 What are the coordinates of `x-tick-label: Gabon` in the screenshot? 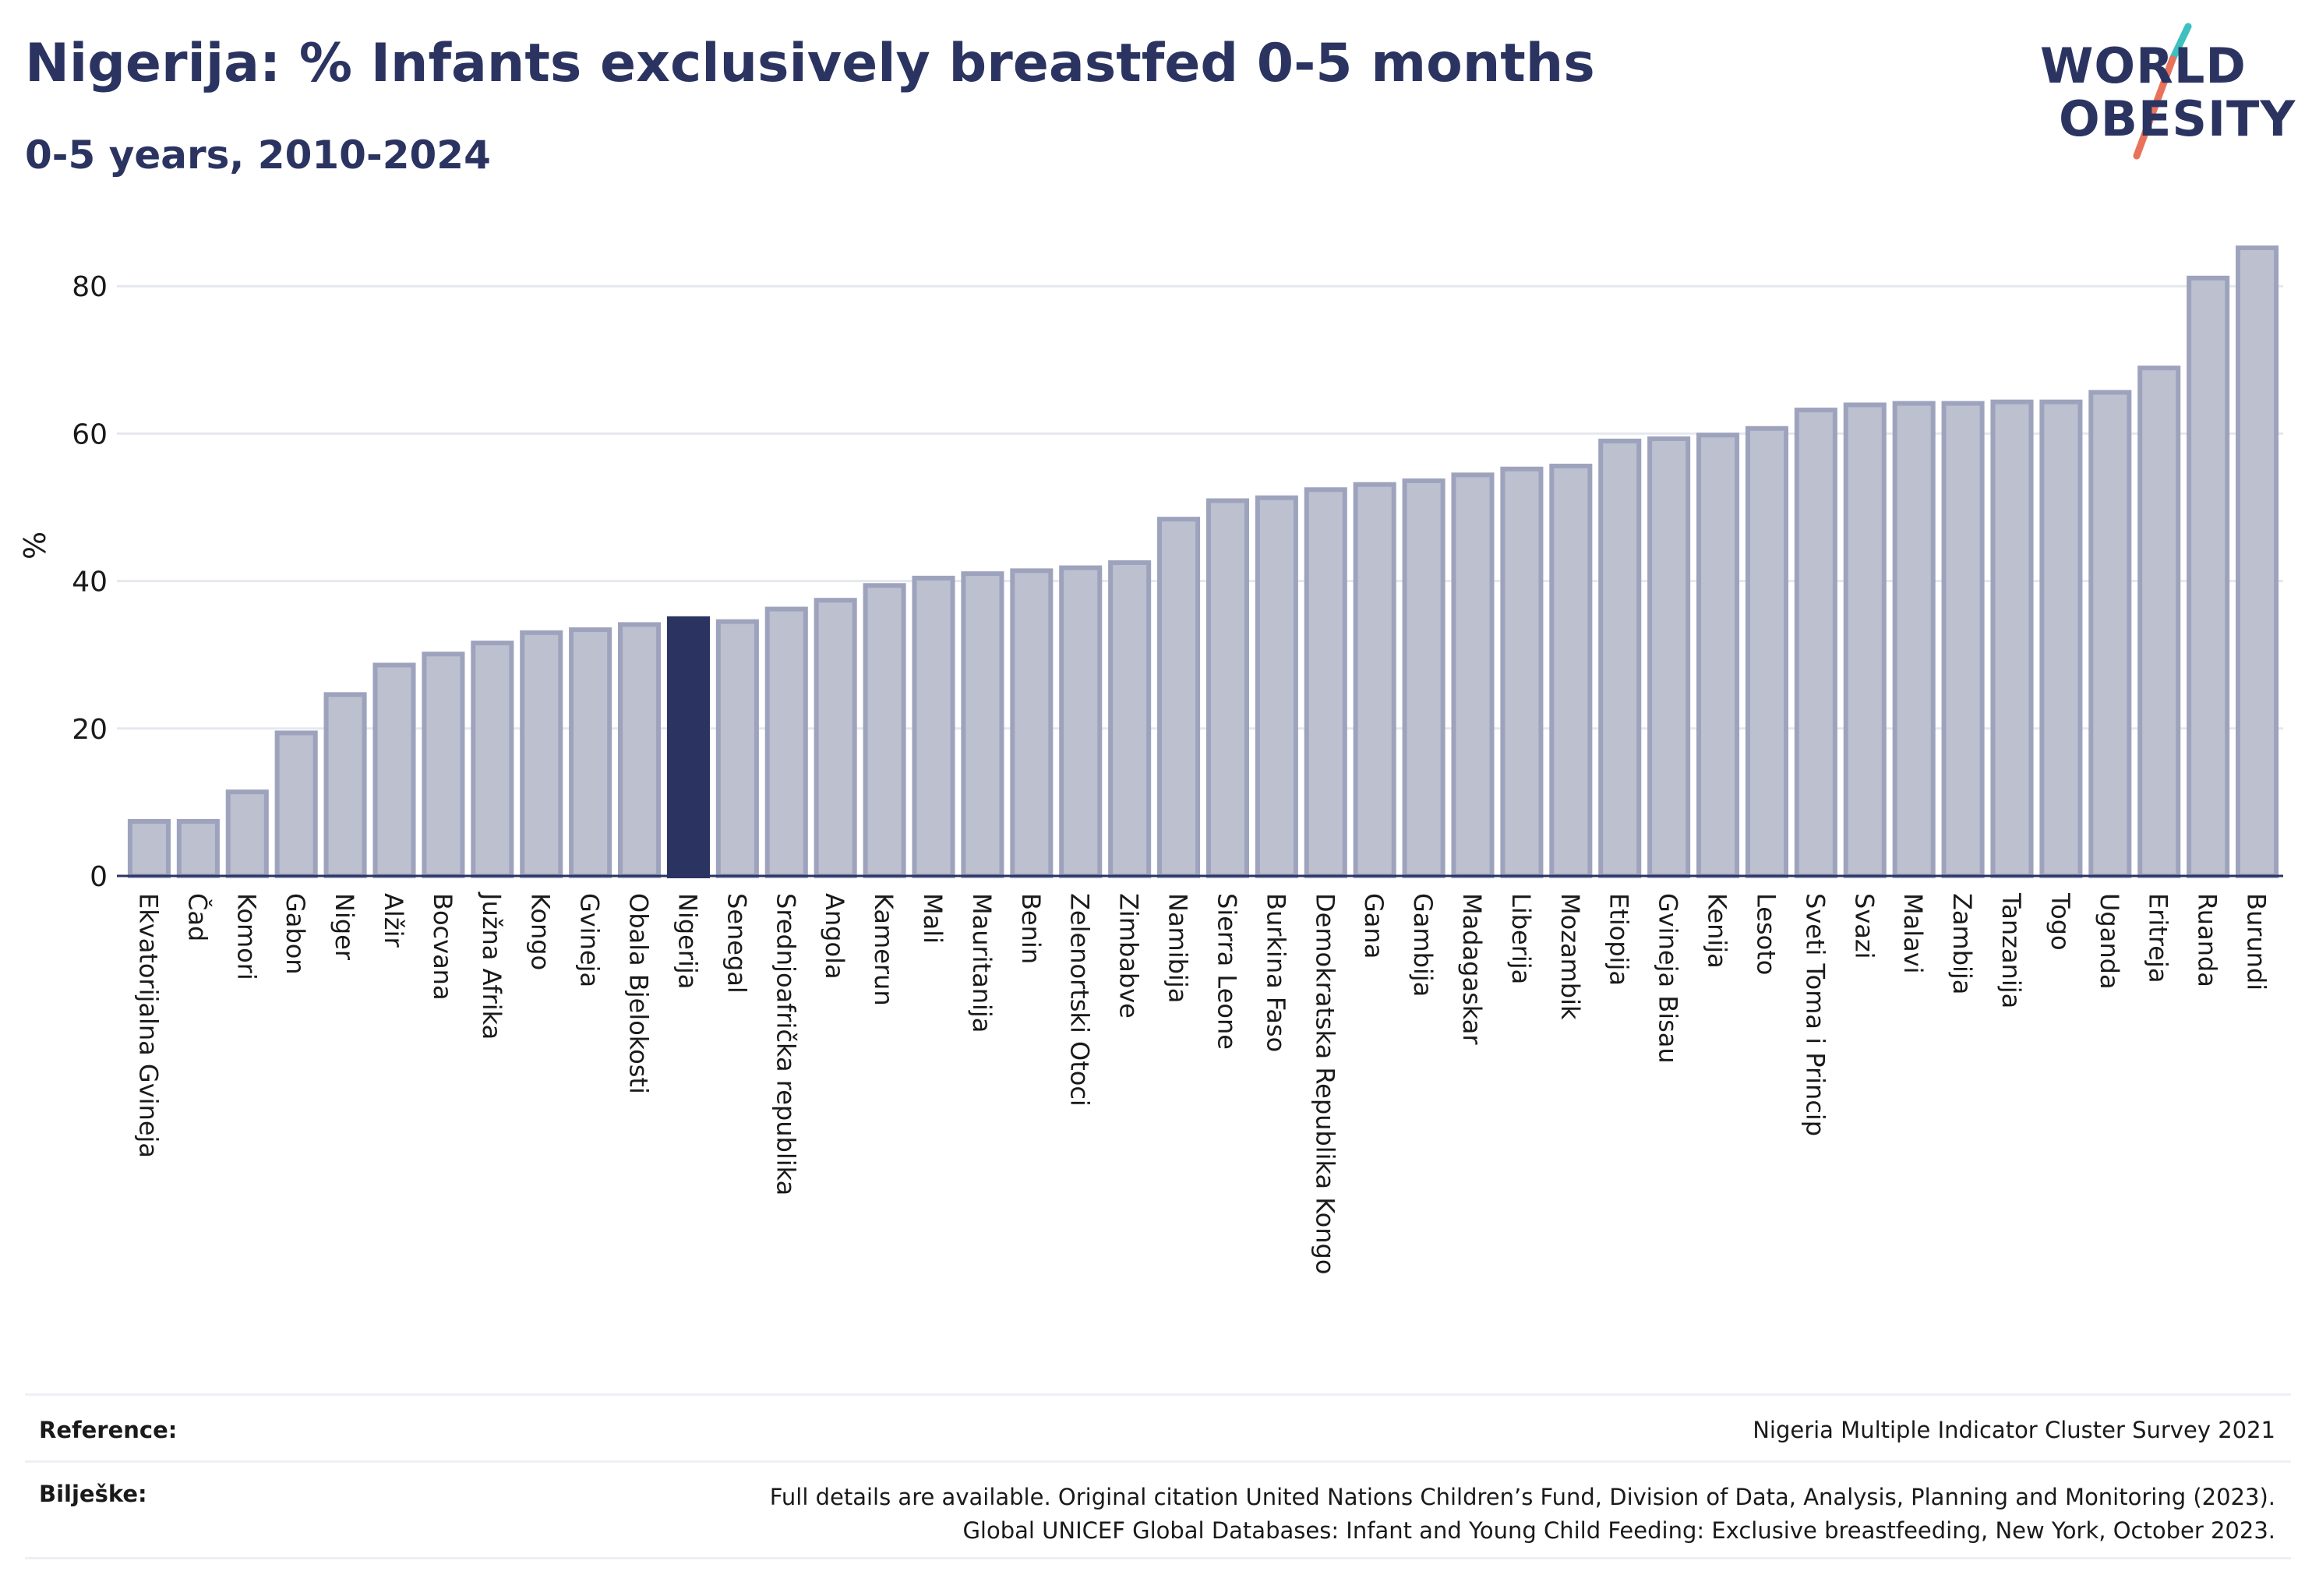 It's located at (295, 934).